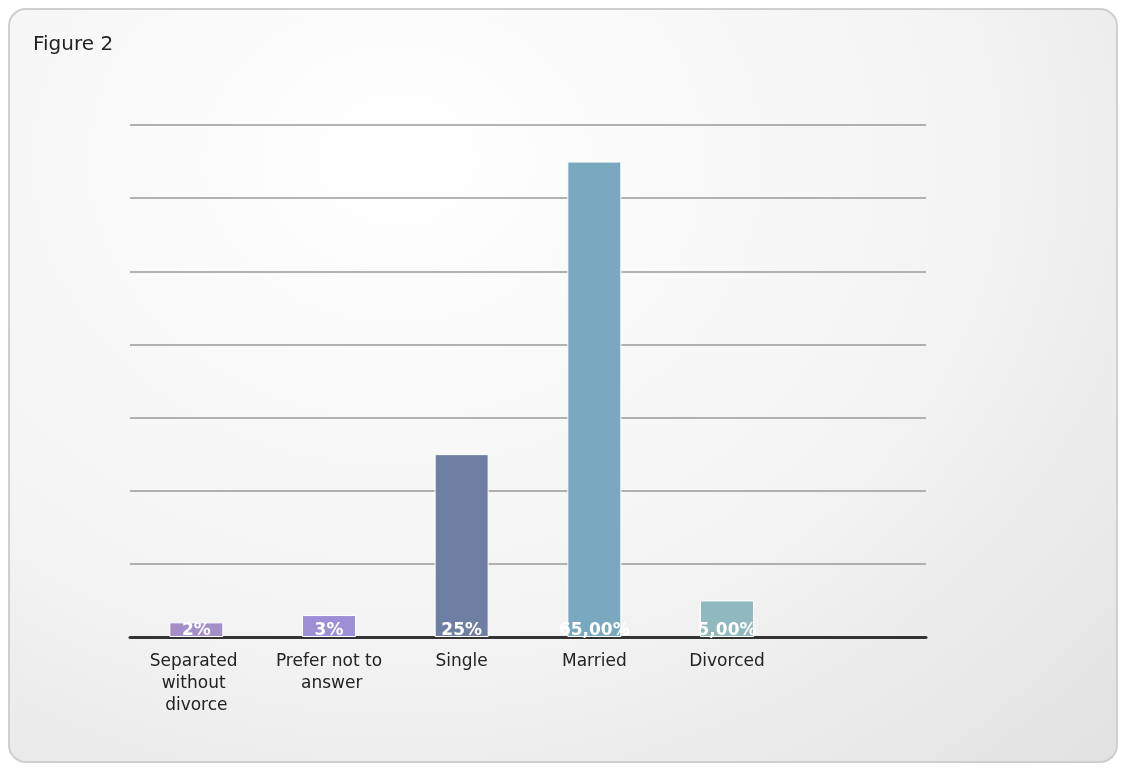 Image resolution: width=1134 pixels, height=779 pixels. Describe the element at coordinates (196, 682) in the screenshot. I see `x-tick-label: Separated without divorce` at that location.